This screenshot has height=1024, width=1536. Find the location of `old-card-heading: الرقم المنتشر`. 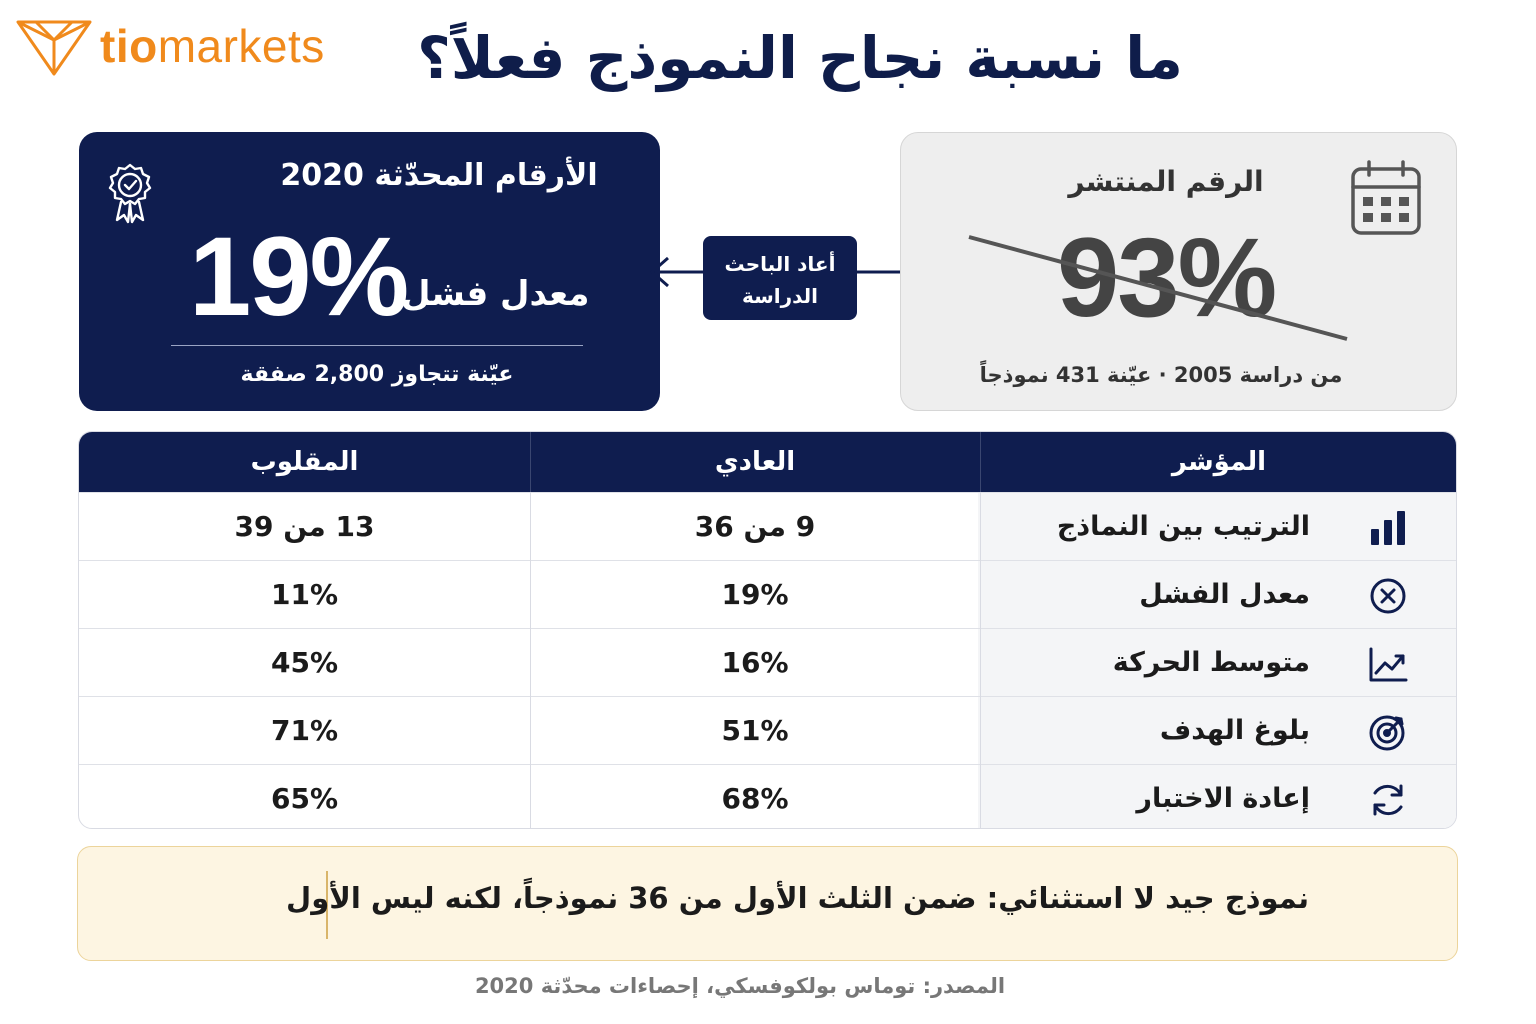

old-card-heading: الرقم المنتشر is located at coordinates (1166, 181).